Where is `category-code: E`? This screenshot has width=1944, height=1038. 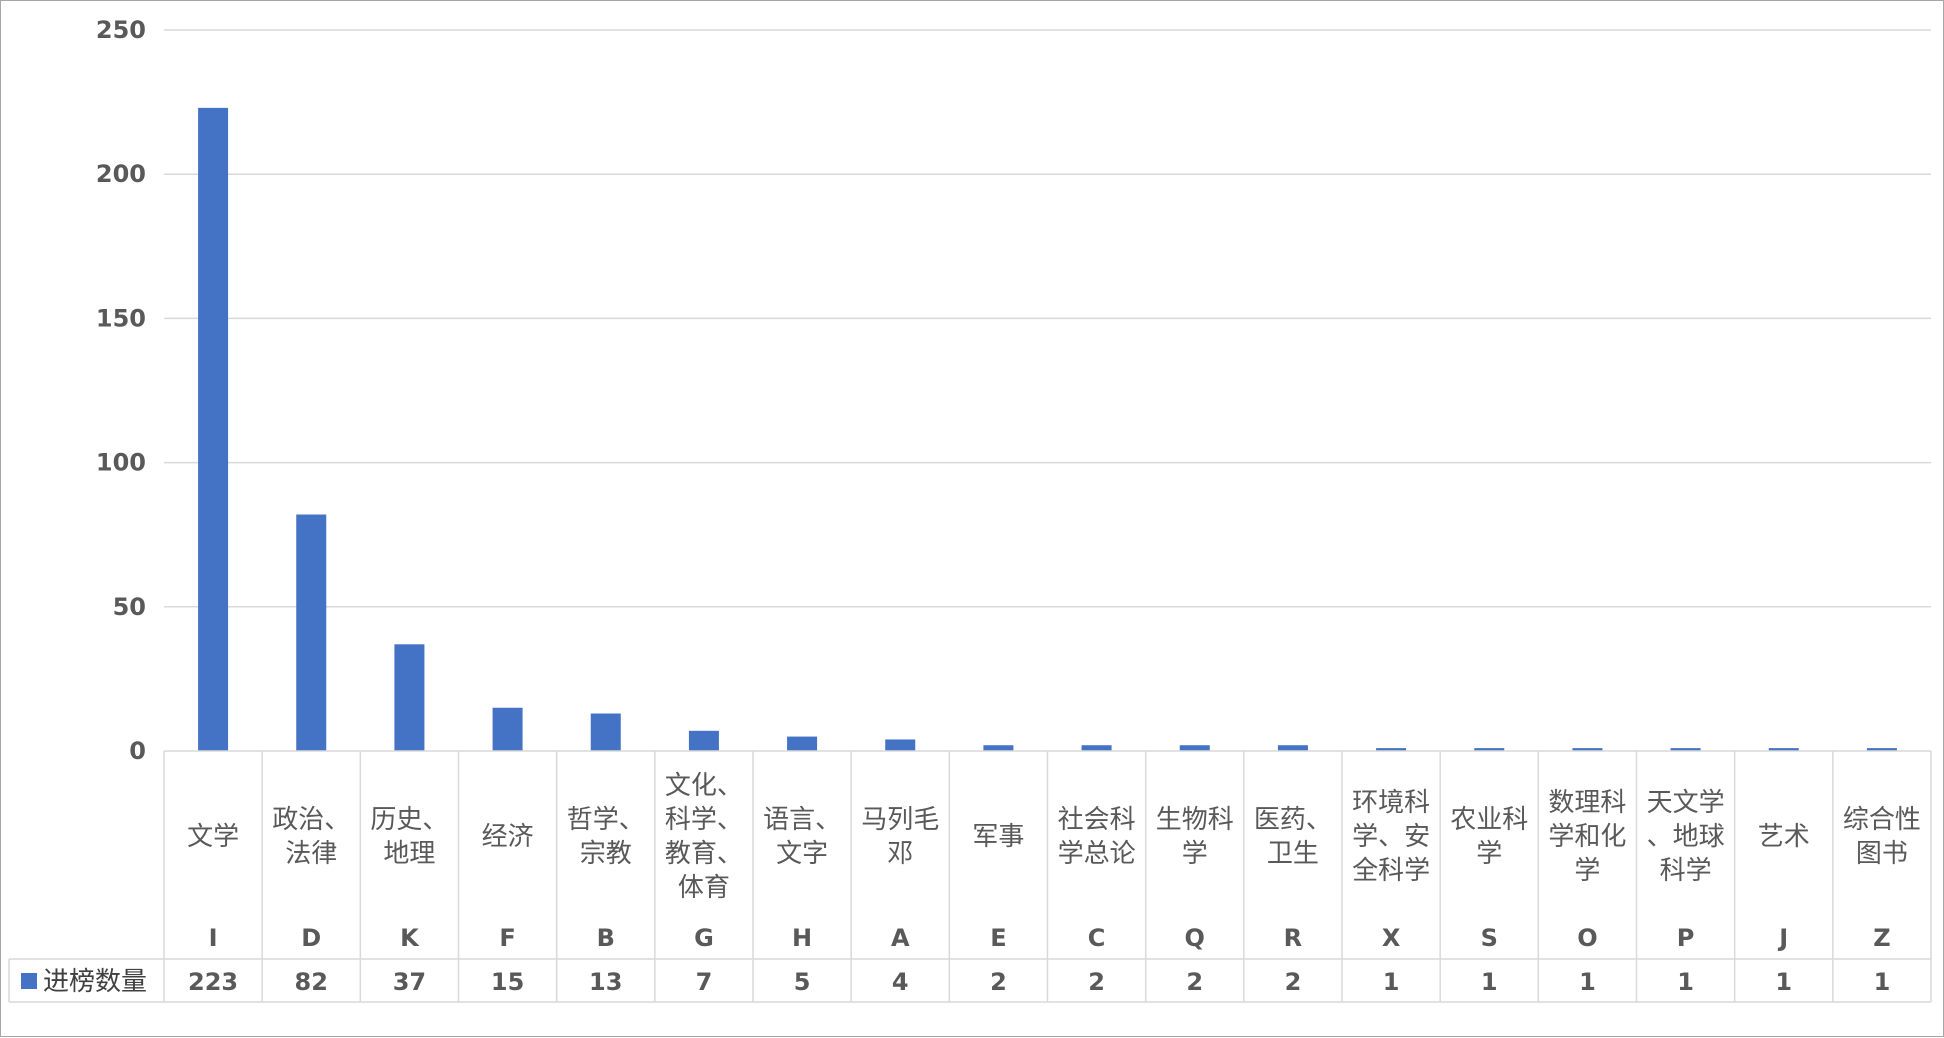 category-code: E is located at coordinates (998, 938).